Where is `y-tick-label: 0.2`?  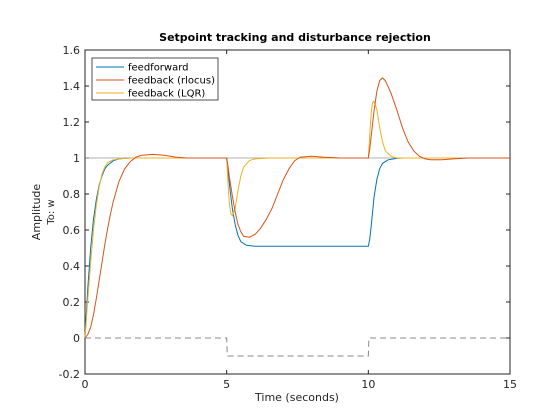
y-tick-label: 0.2 is located at coordinates (72, 302).